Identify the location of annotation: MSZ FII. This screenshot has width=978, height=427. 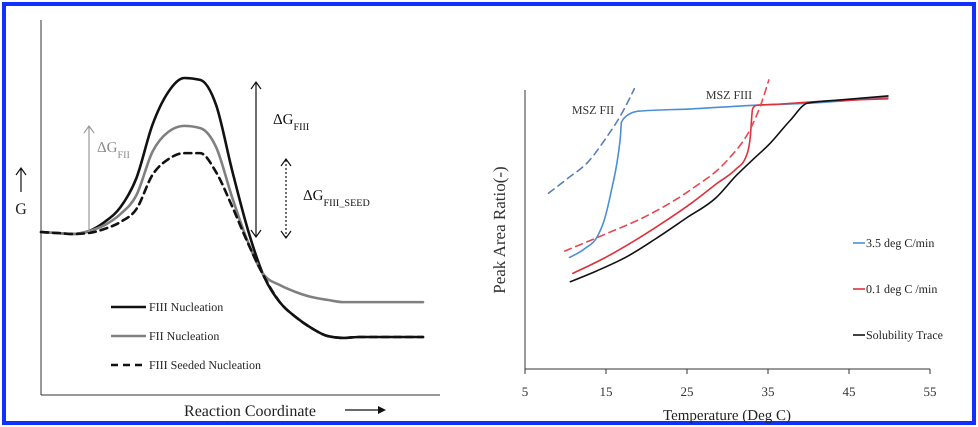
(593, 110).